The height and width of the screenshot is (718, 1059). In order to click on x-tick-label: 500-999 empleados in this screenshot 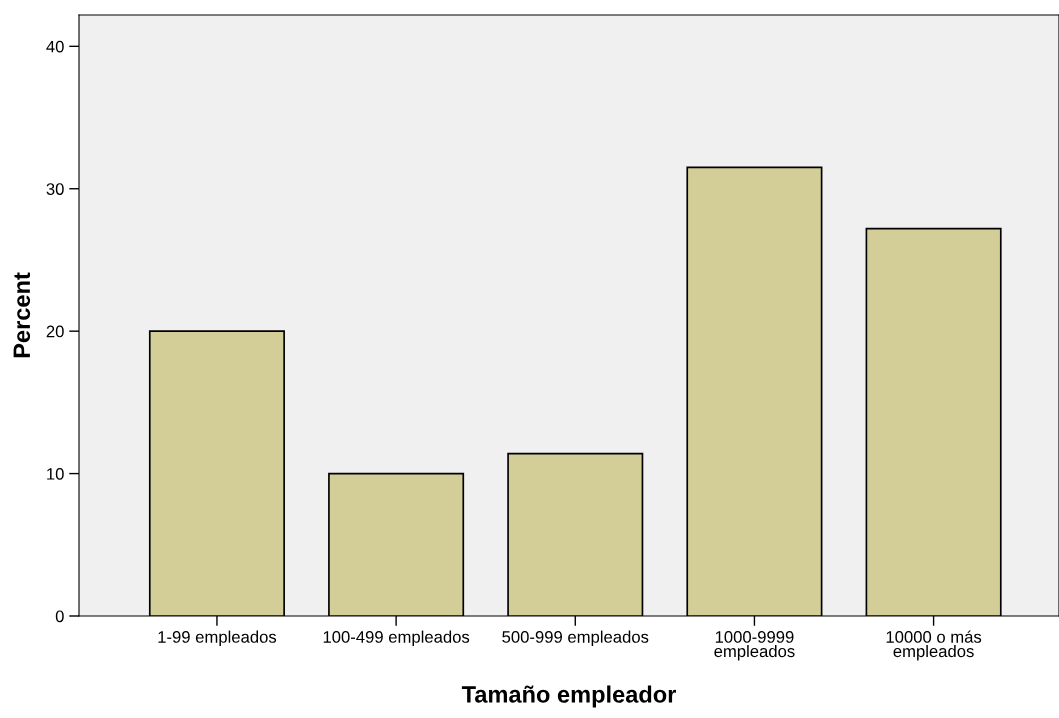, I will do `click(575, 638)`.